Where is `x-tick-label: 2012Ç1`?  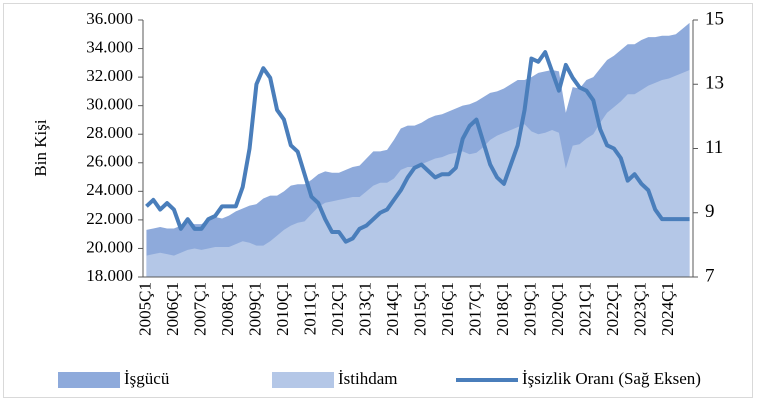
x-tick-label: 2012Ç1 is located at coordinates (337, 309).